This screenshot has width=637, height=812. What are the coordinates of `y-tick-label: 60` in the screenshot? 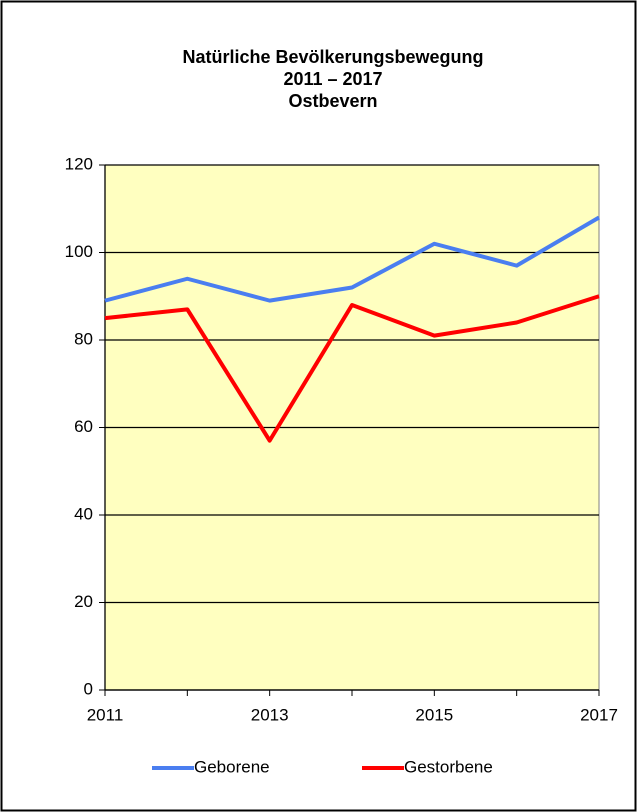 It's located at (83, 426).